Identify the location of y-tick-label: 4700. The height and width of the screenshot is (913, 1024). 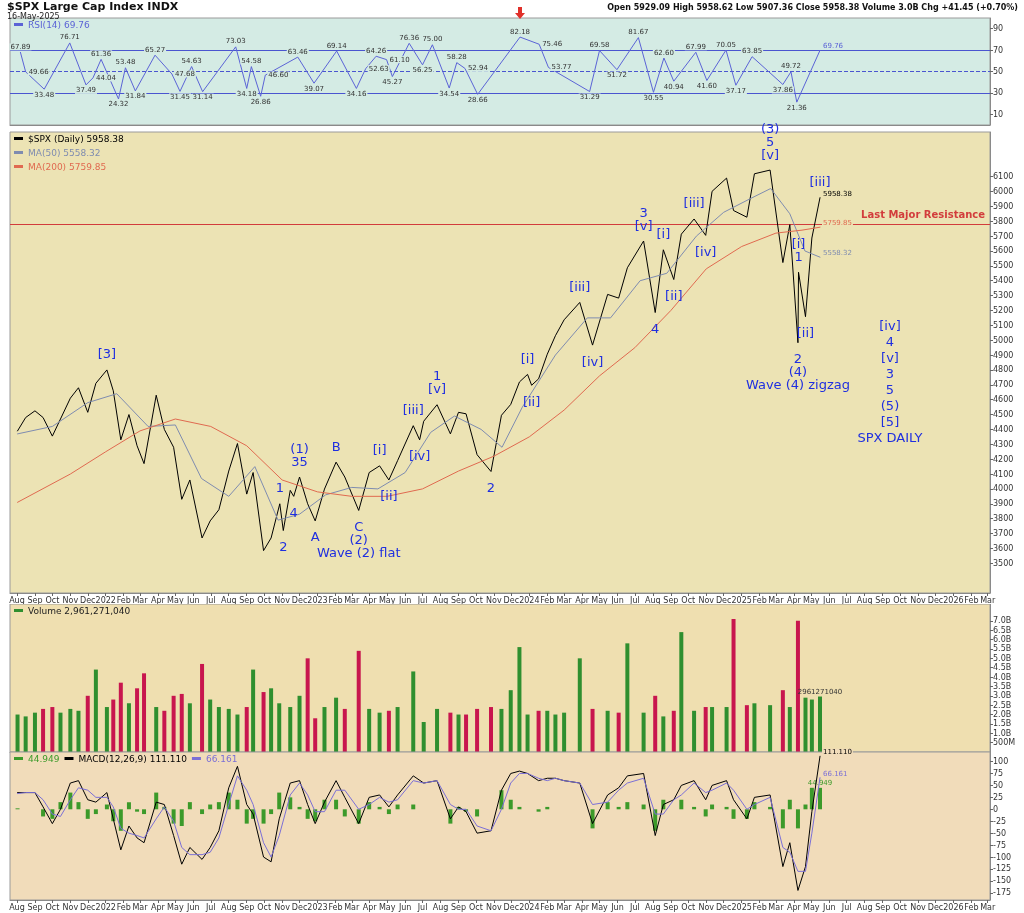
(1003, 385).